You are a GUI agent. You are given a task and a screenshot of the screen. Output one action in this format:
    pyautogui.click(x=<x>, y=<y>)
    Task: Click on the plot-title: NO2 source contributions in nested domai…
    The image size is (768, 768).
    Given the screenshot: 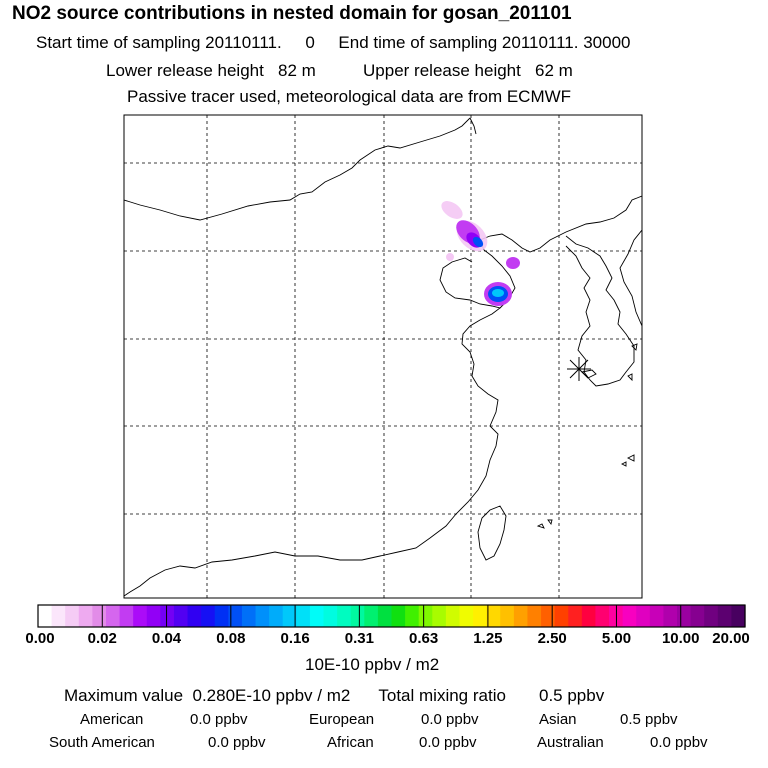 What is the action you would take?
    pyautogui.click(x=292, y=13)
    